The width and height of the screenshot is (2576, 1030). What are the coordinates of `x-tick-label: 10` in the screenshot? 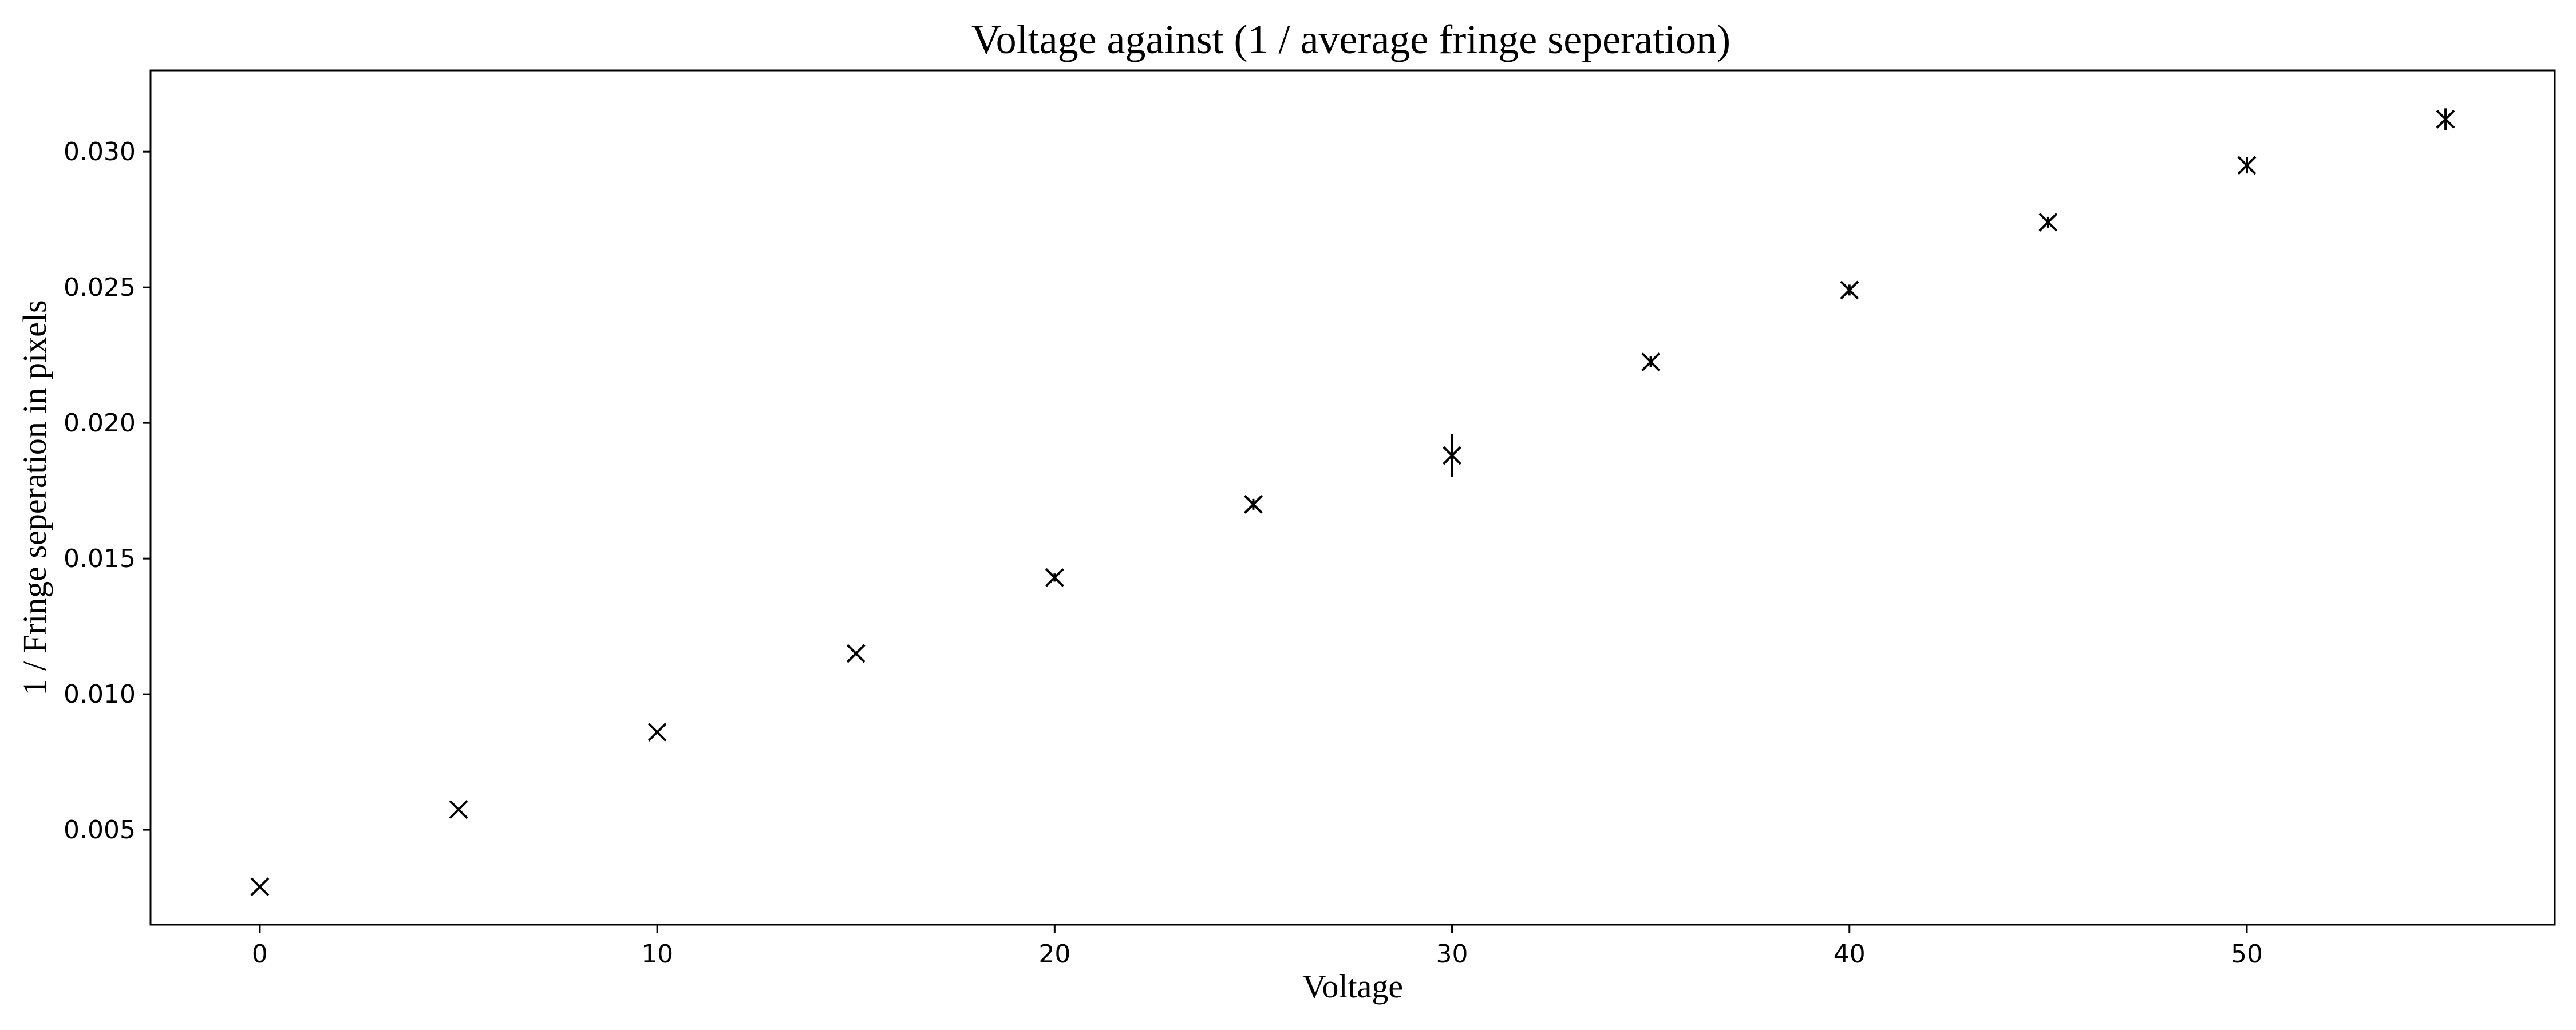 It's located at (657, 954).